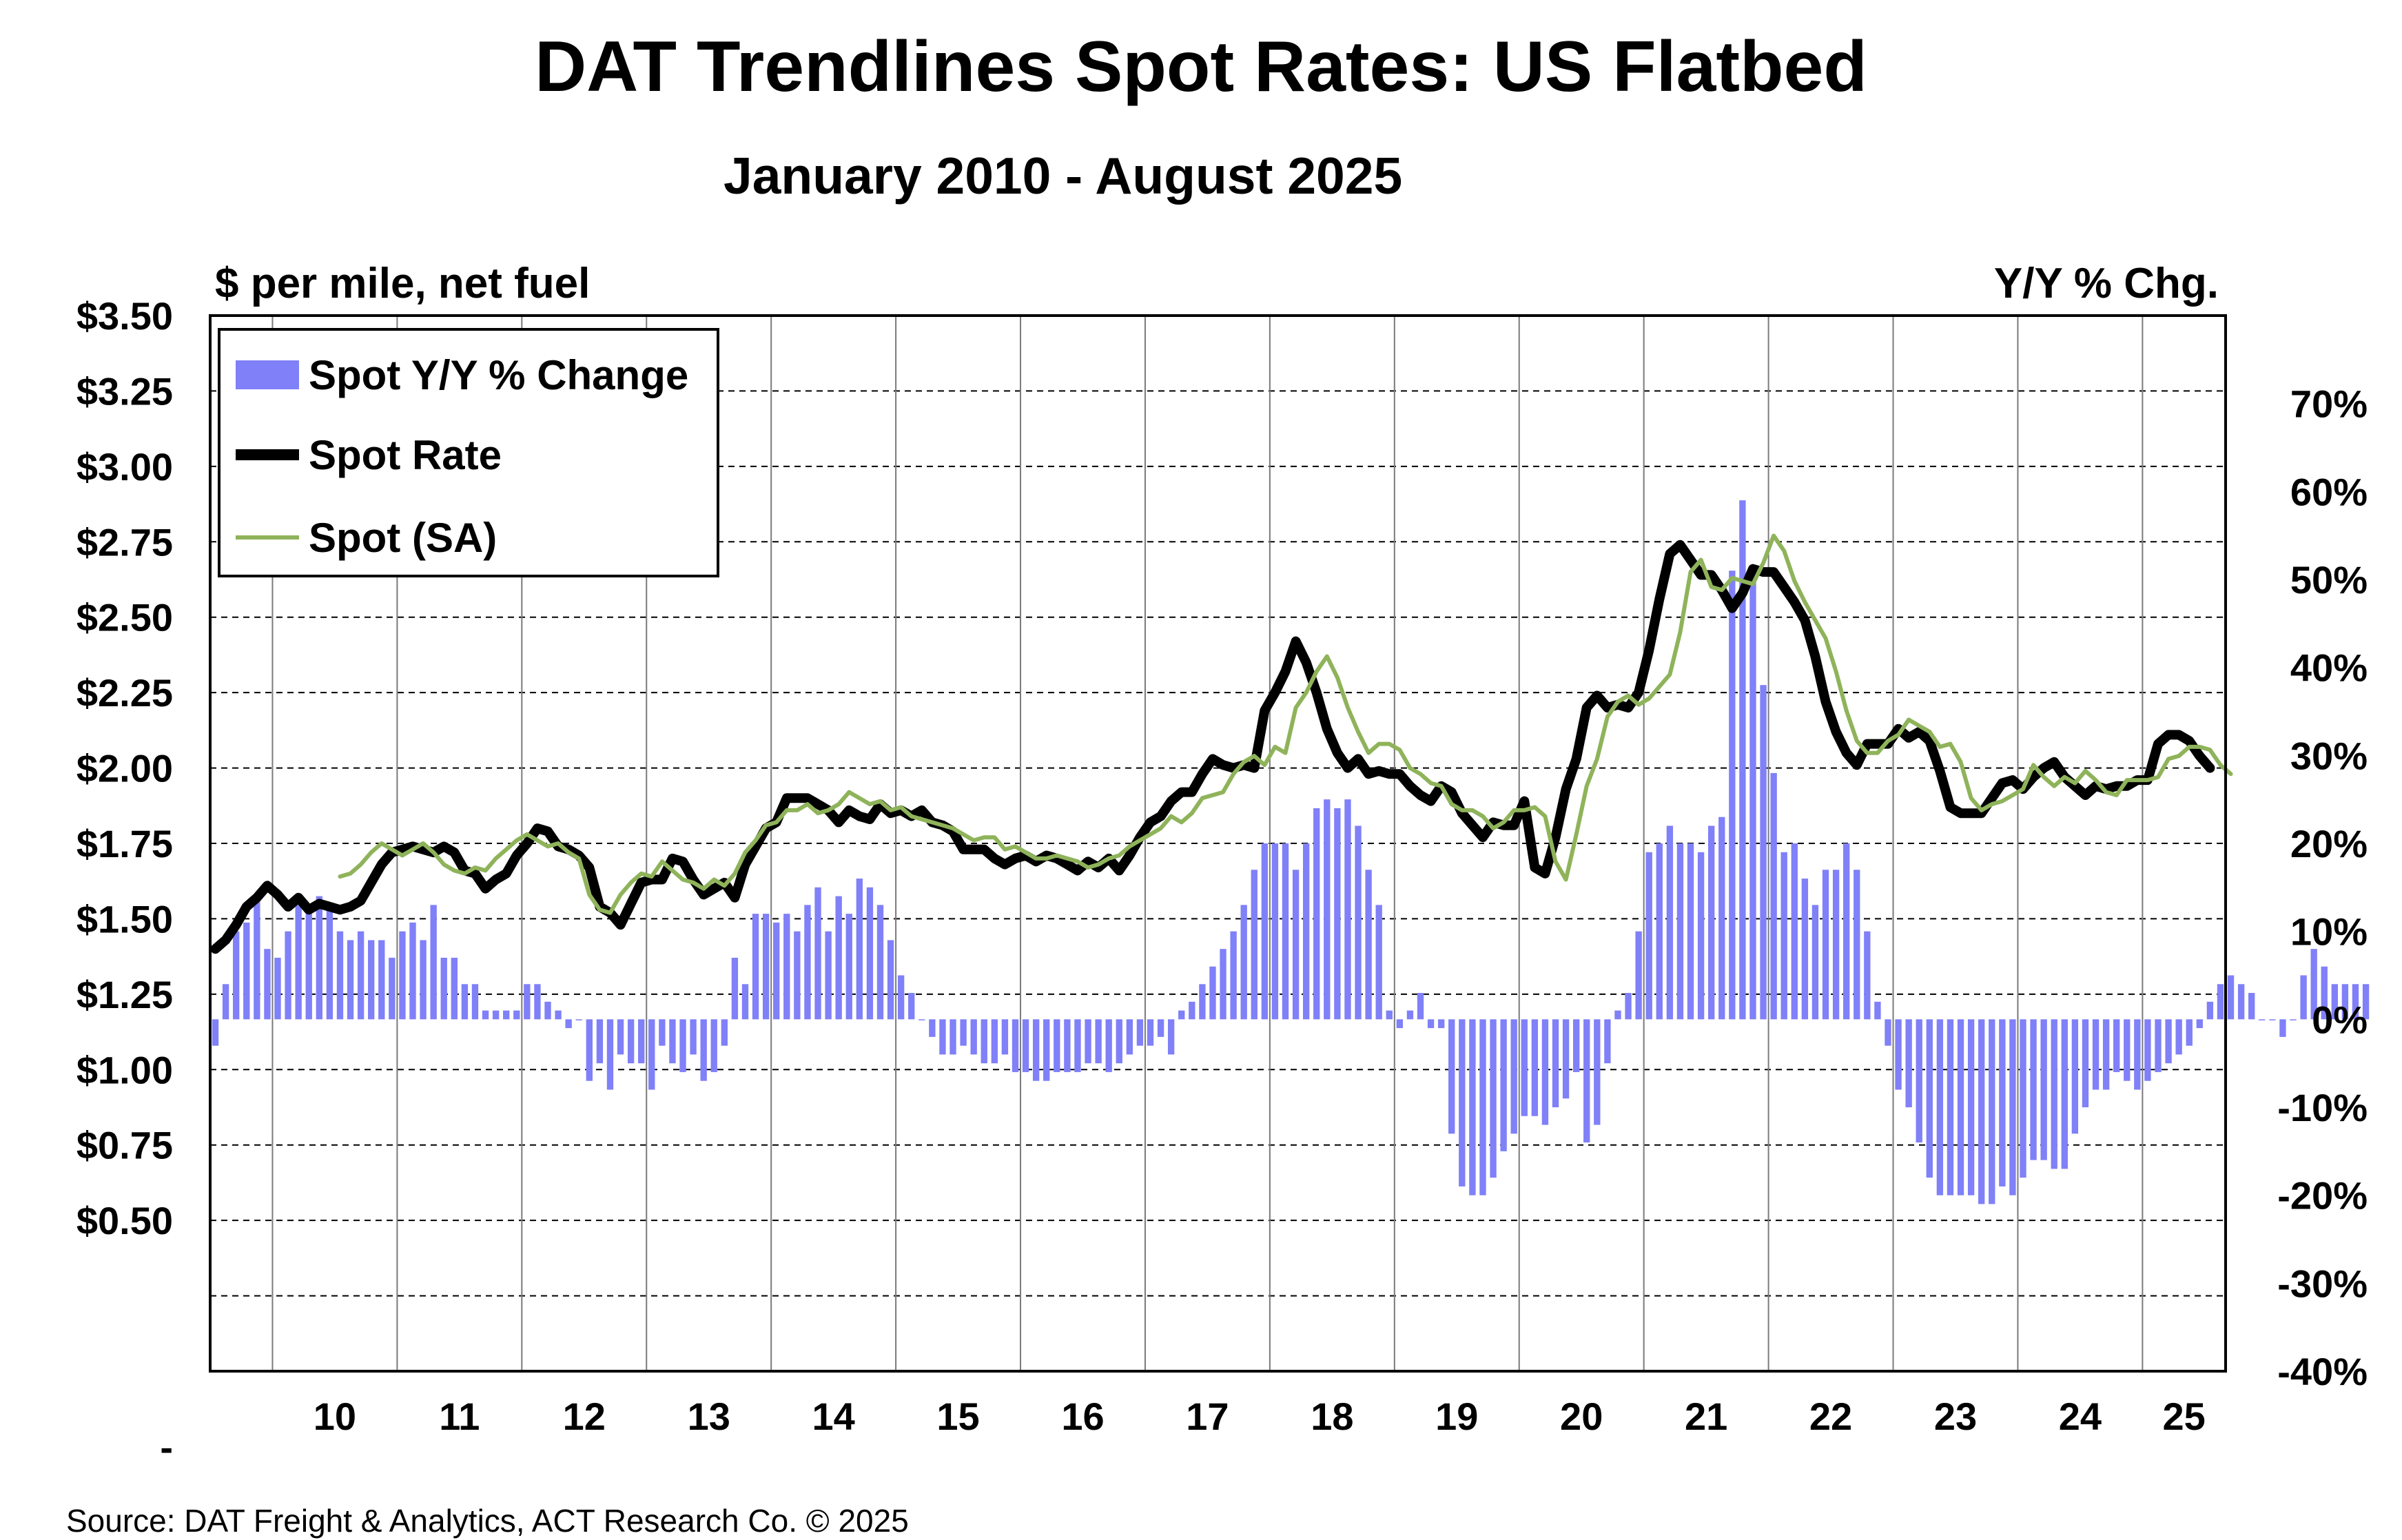 Image resolution: width=2402 pixels, height=1540 pixels. I want to click on right-axis-ticks: 70% 60% 50% 40% 30% 20% 10% 0% -10% -20% -30% -40%, so click(2322, 887).